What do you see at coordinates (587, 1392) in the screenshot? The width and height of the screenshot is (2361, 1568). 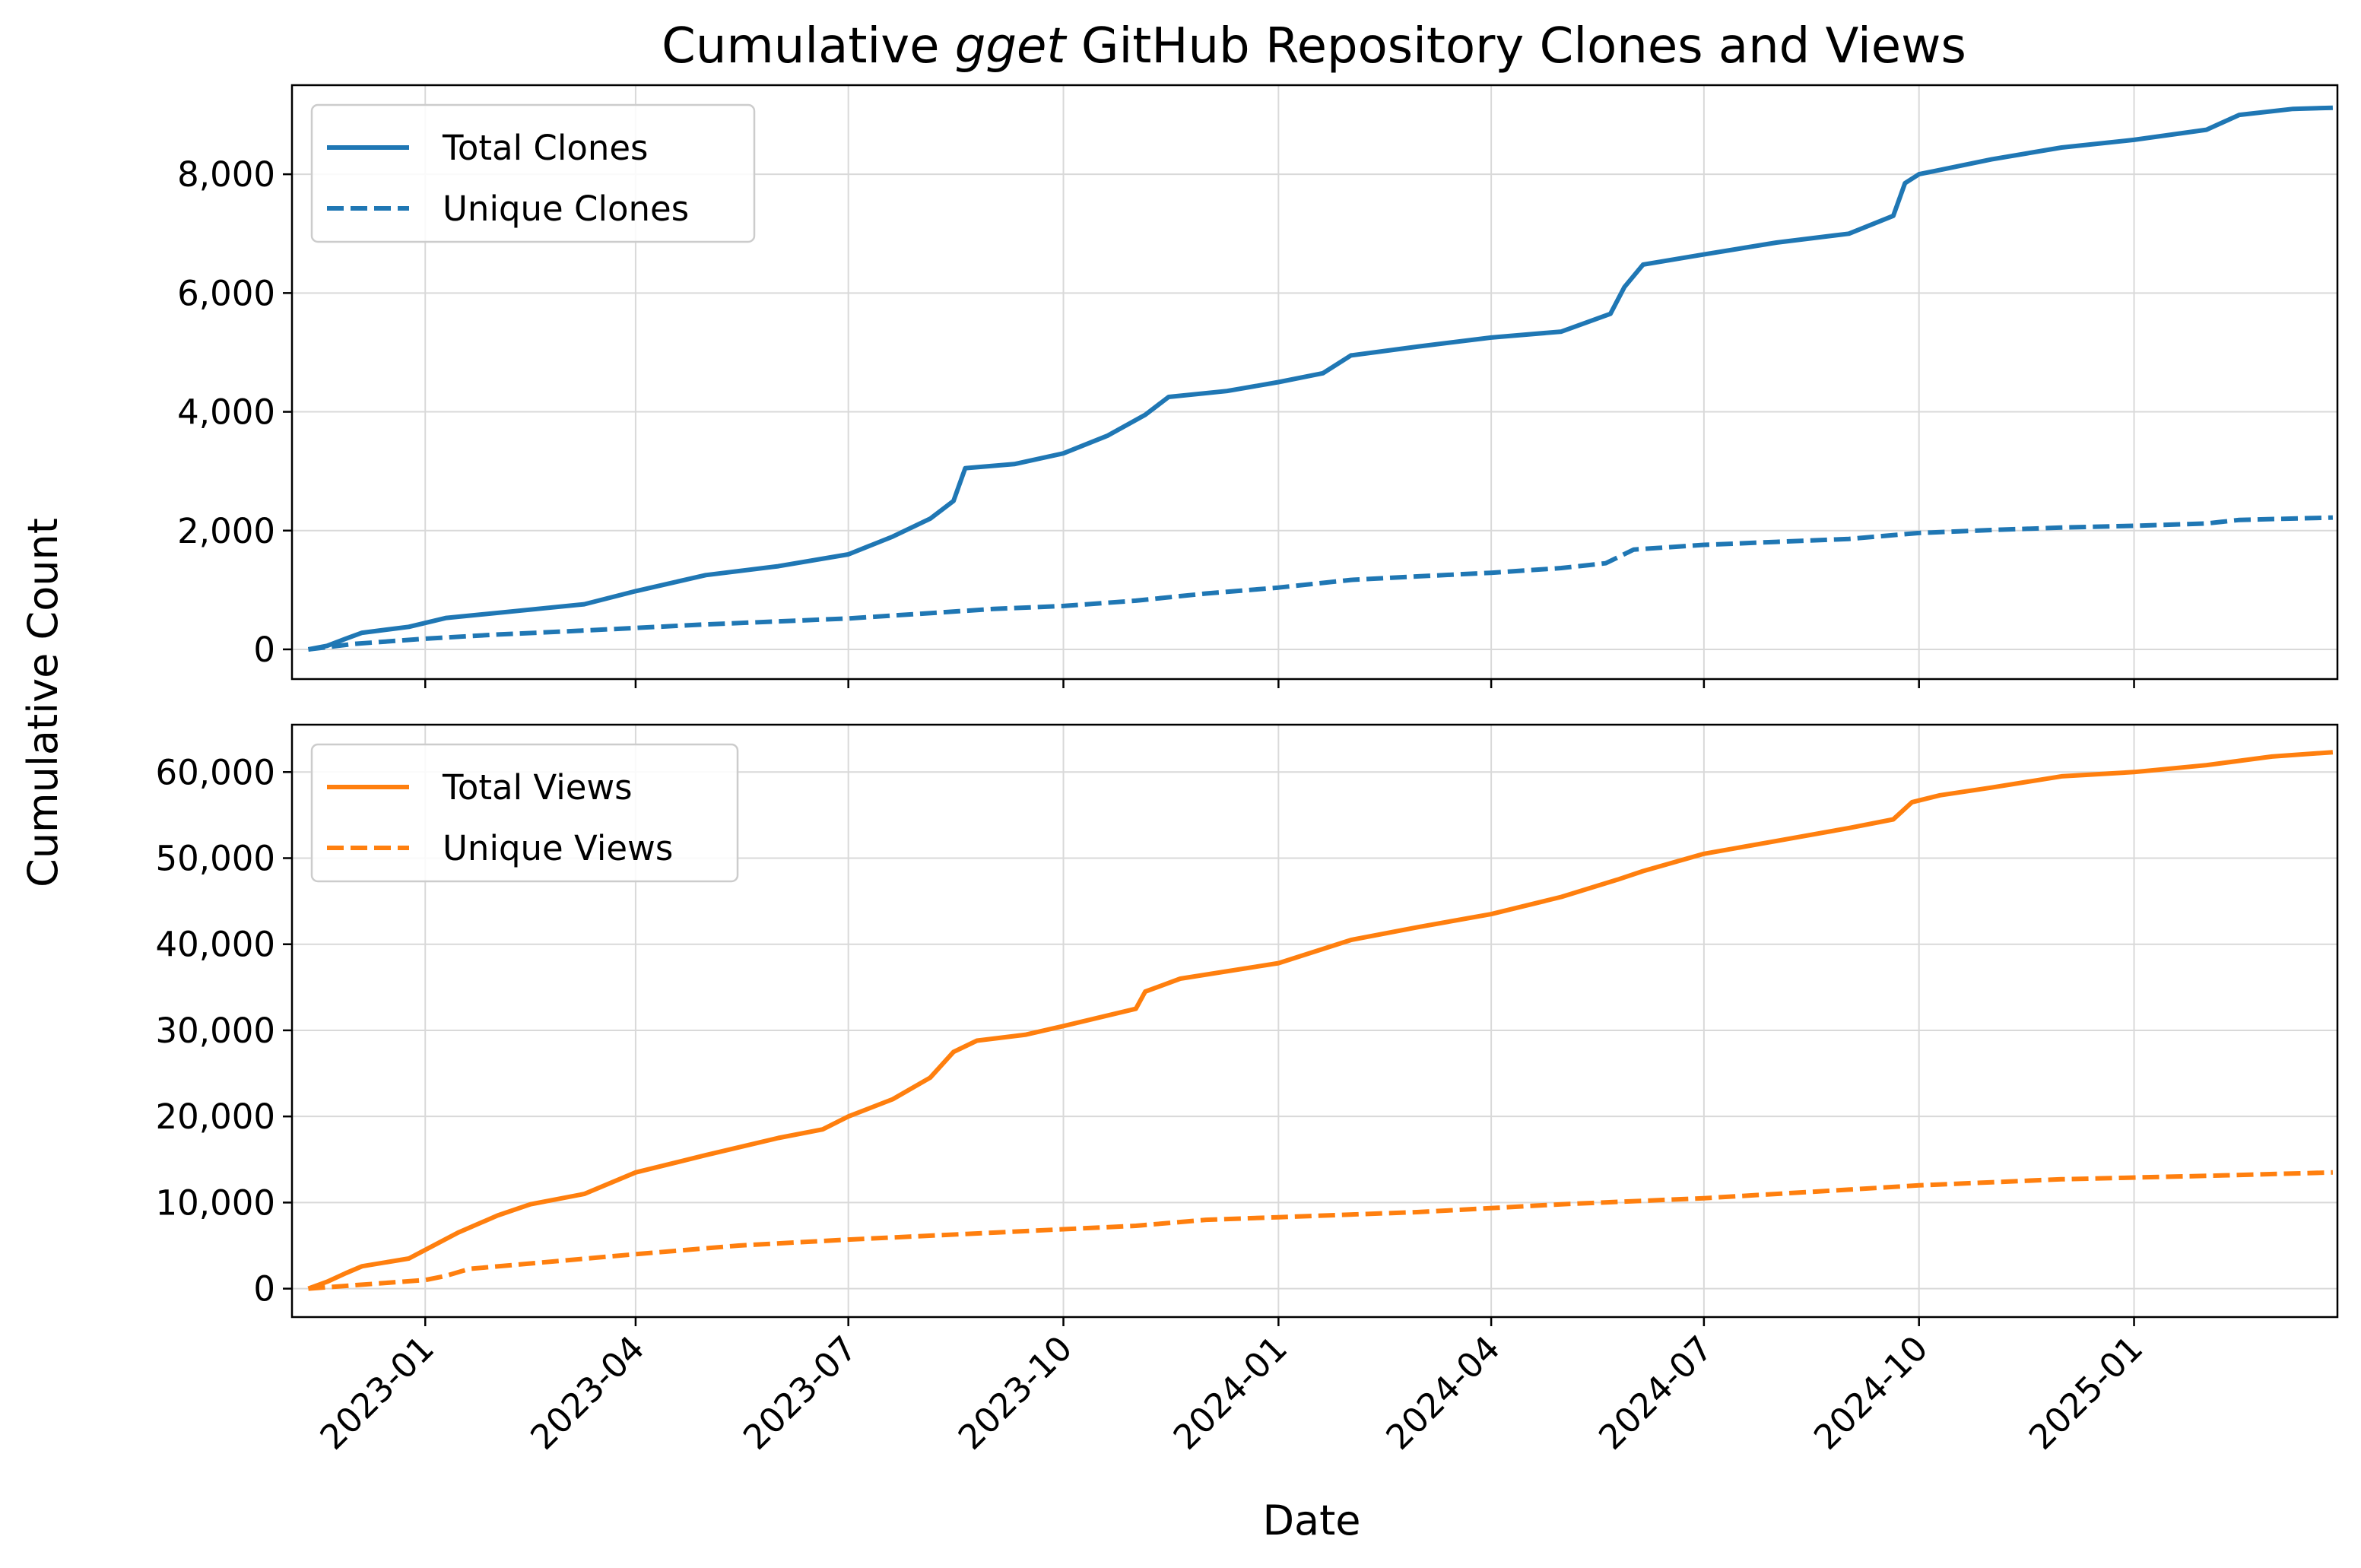 I see `x-tick-label: 2023-04` at bounding box center [587, 1392].